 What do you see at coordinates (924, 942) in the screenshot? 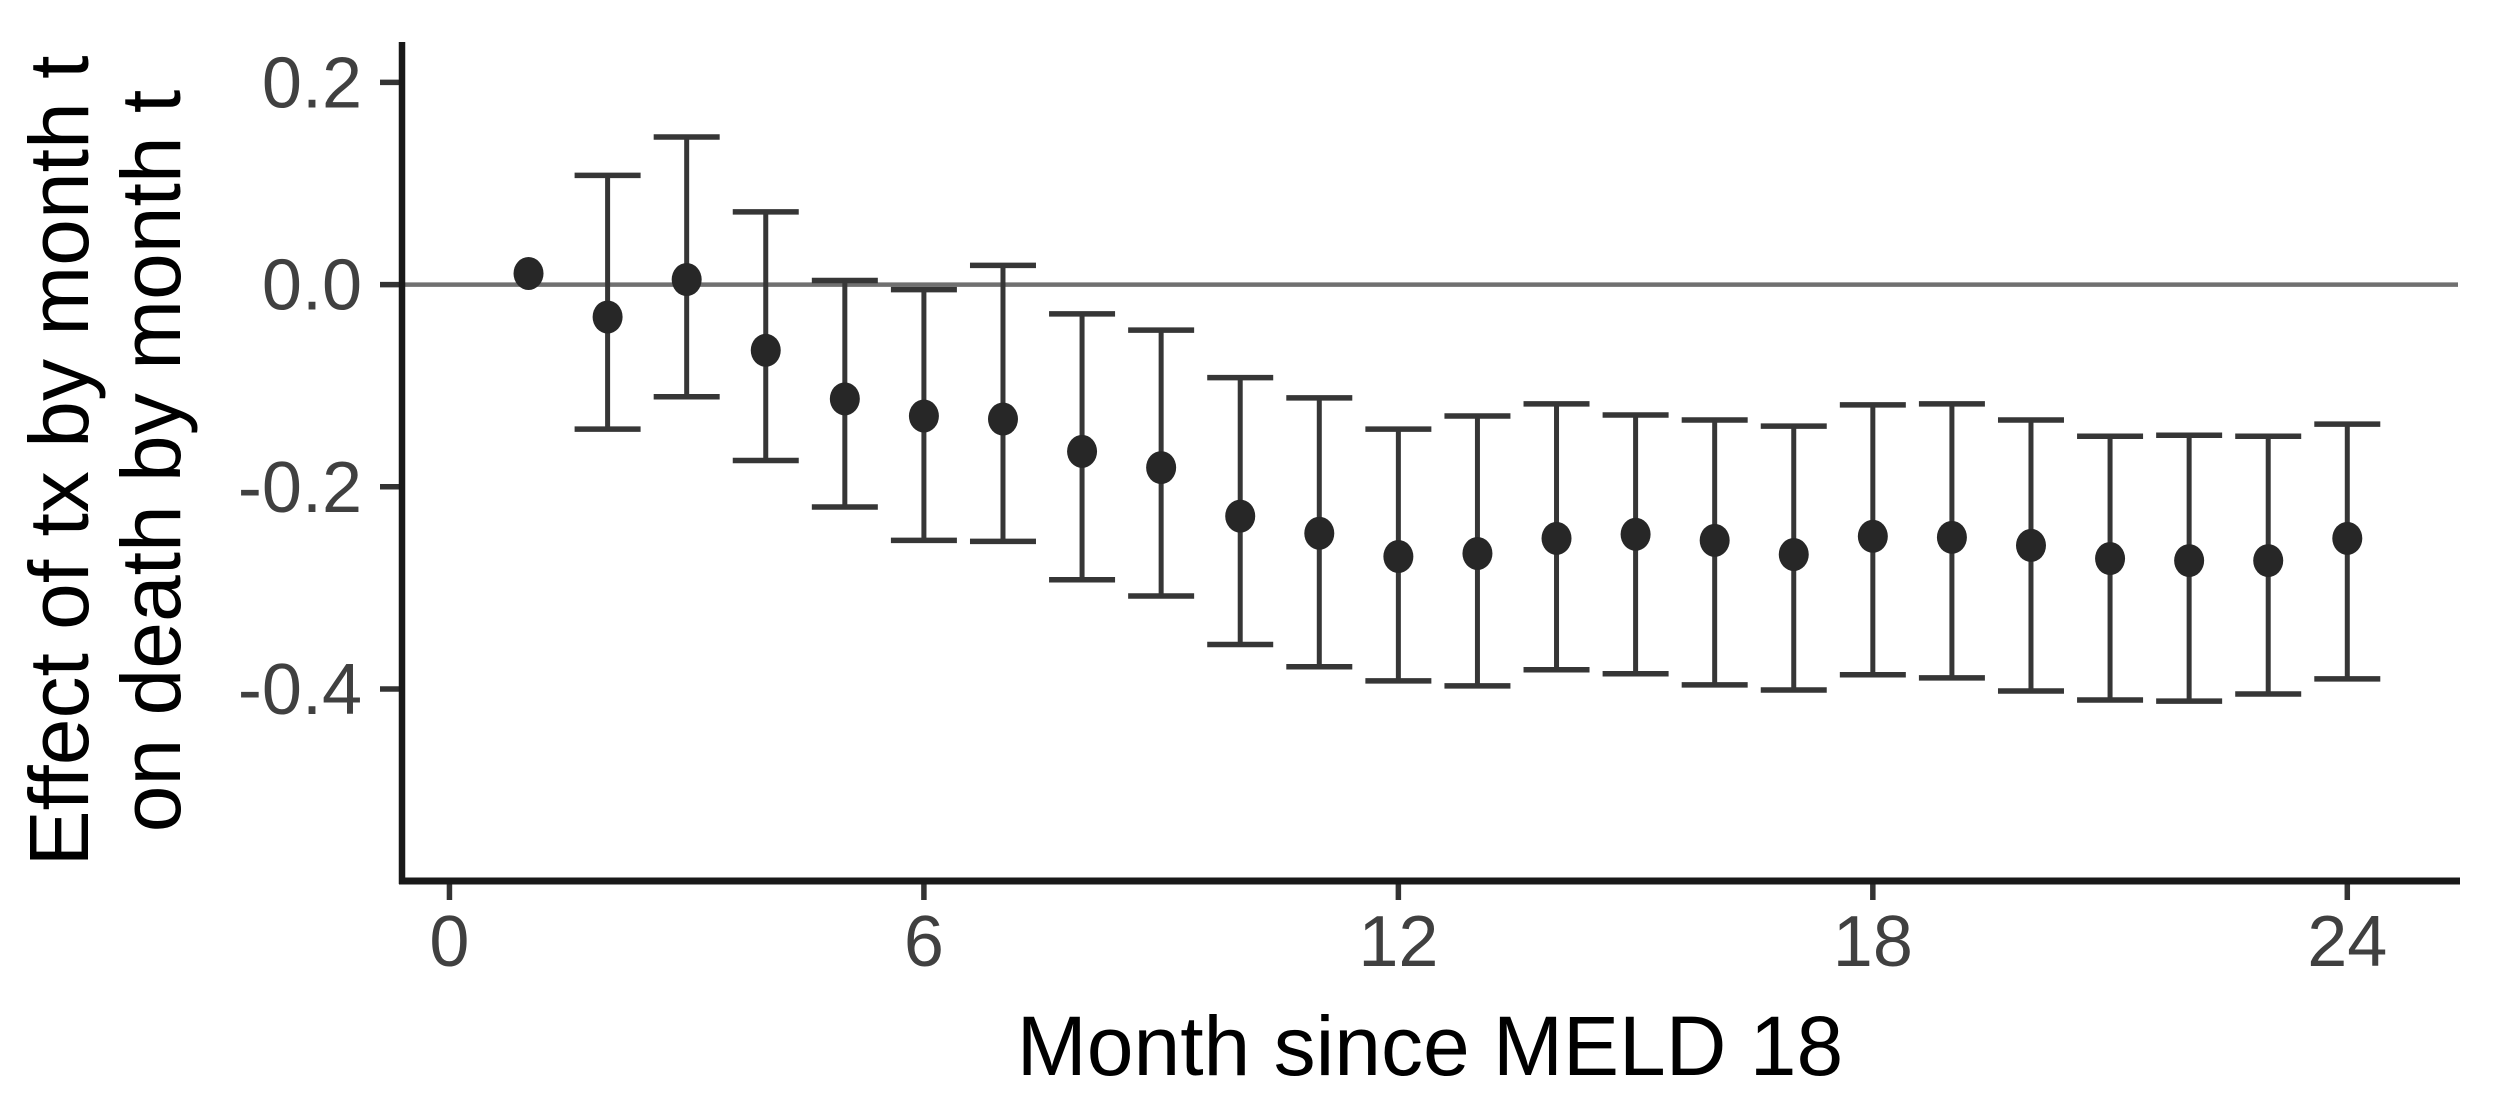
I see `x-tick-label: 6` at bounding box center [924, 942].